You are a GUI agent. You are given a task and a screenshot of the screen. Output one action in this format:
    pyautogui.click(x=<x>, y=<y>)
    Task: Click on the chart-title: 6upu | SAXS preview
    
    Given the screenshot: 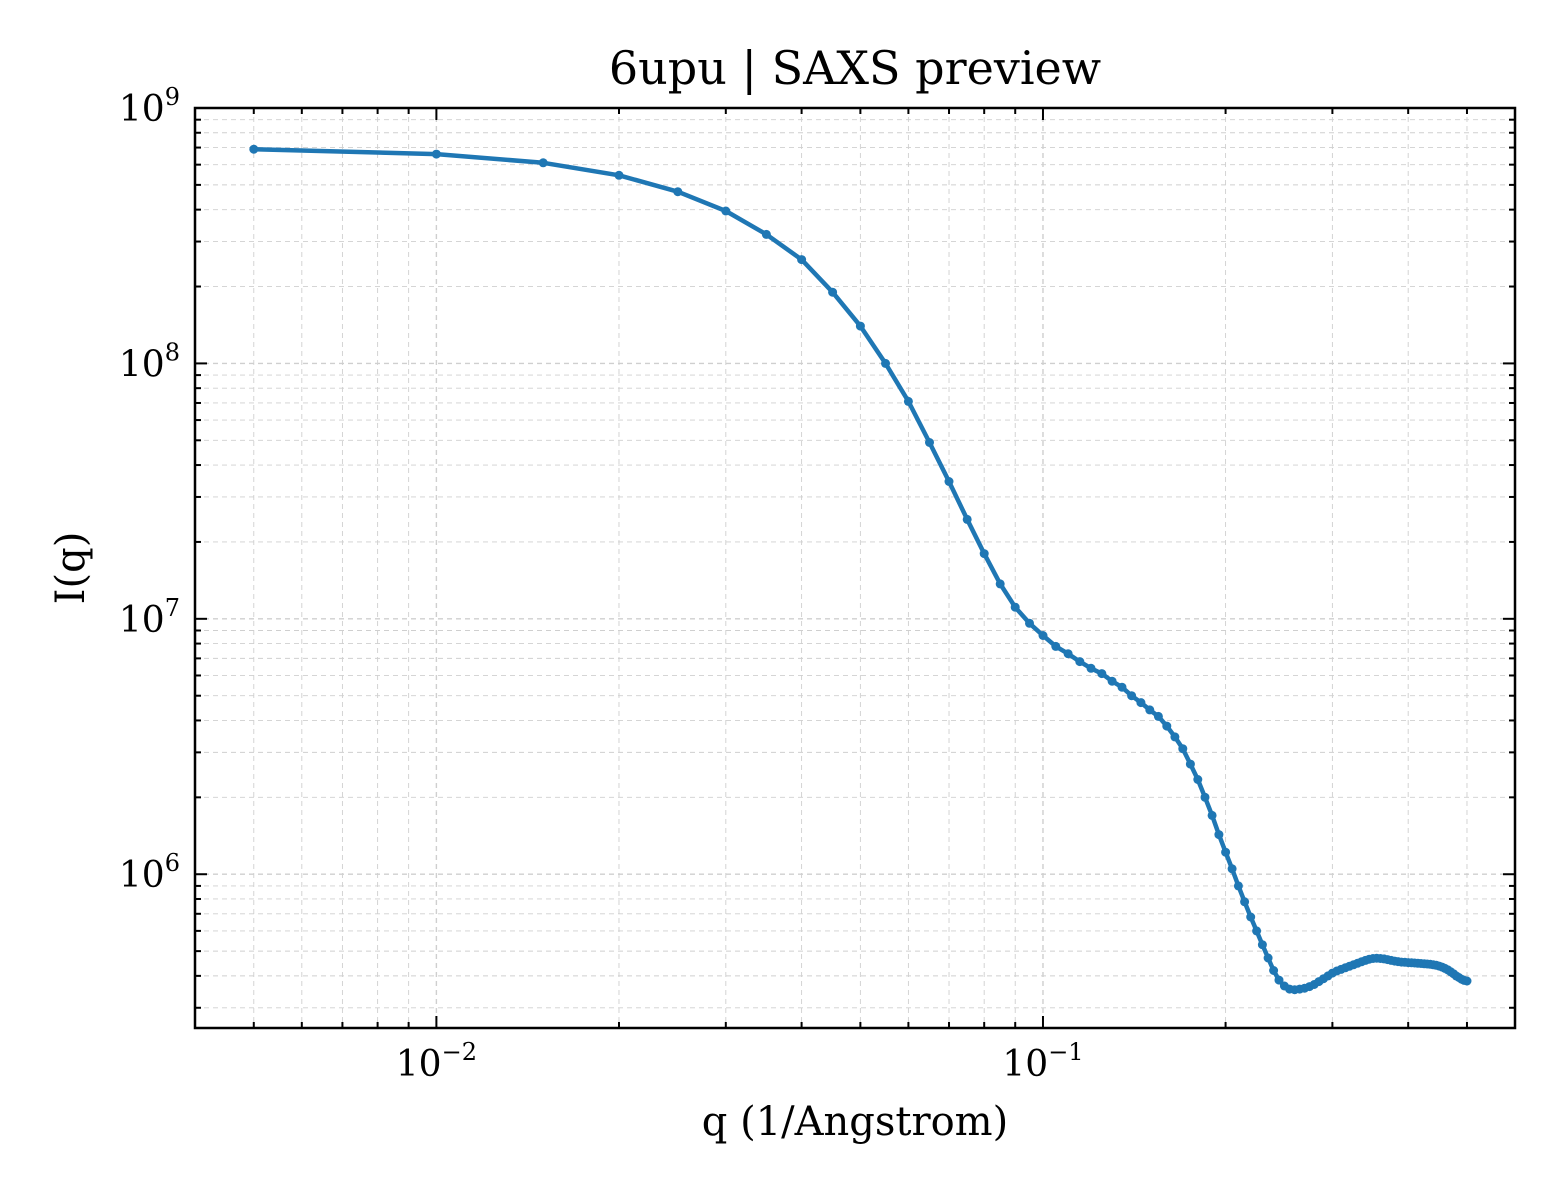 What is the action you would take?
    pyautogui.click(x=855, y=68)
    